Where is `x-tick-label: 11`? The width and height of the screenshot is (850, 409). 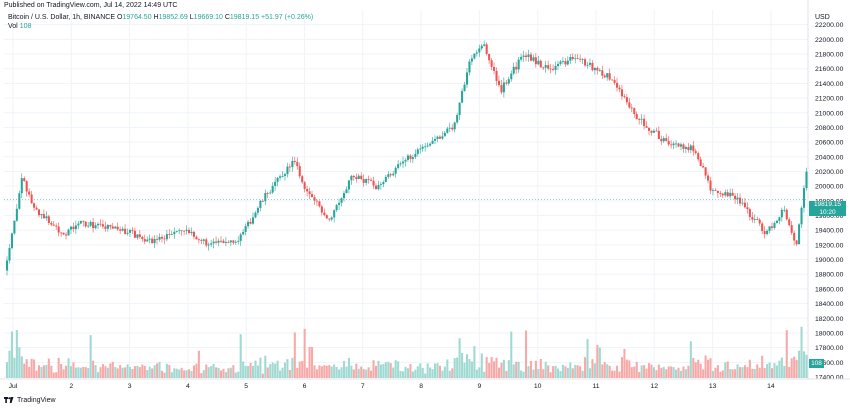
x-tick-label: 11 is located at coordinates (595, 386).